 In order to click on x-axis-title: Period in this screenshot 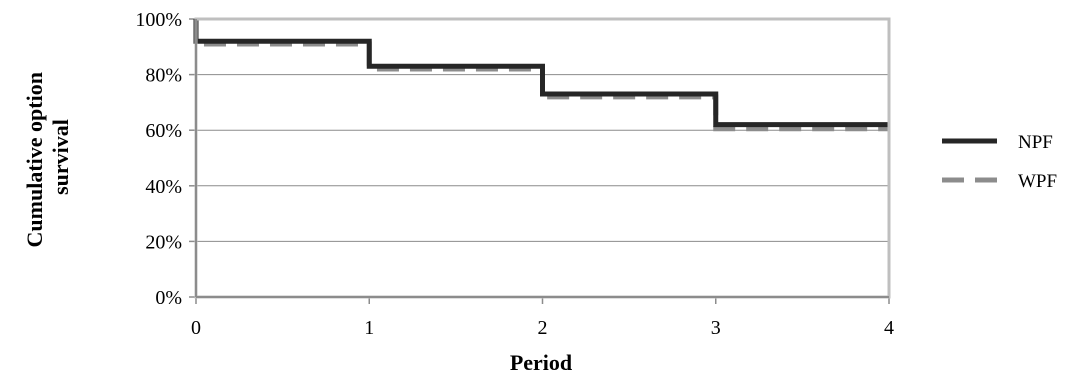, I will do `click(541, 362)`.